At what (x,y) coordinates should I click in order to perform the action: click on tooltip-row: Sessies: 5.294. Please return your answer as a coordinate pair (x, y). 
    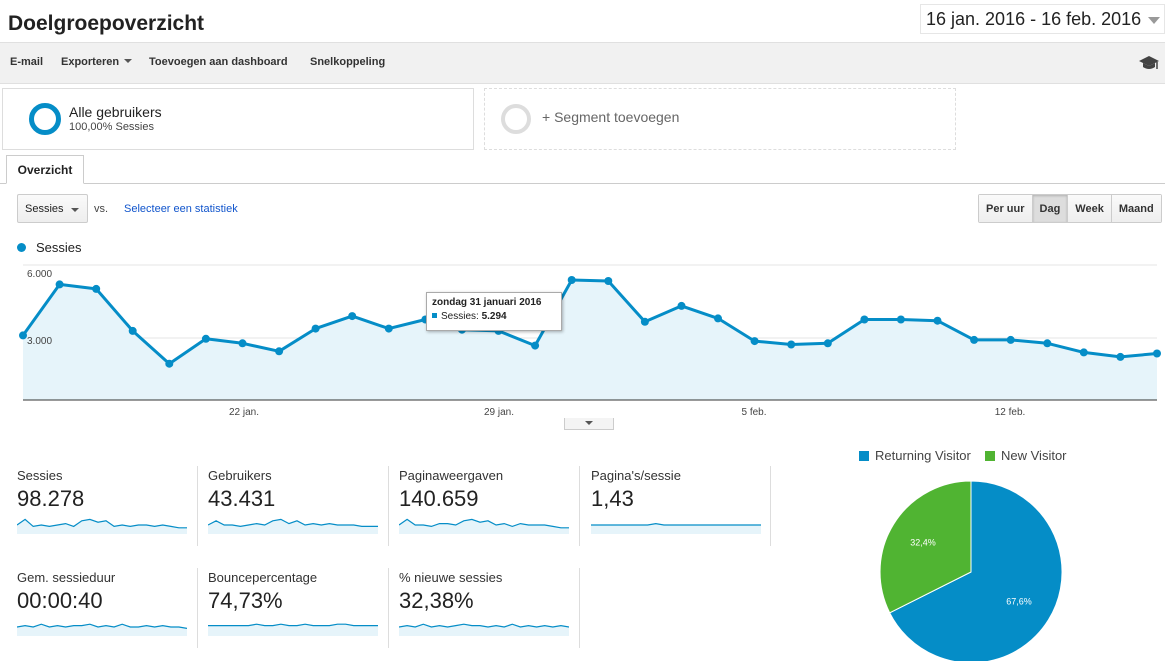
    Looking at the image, I should click on (494, 316).